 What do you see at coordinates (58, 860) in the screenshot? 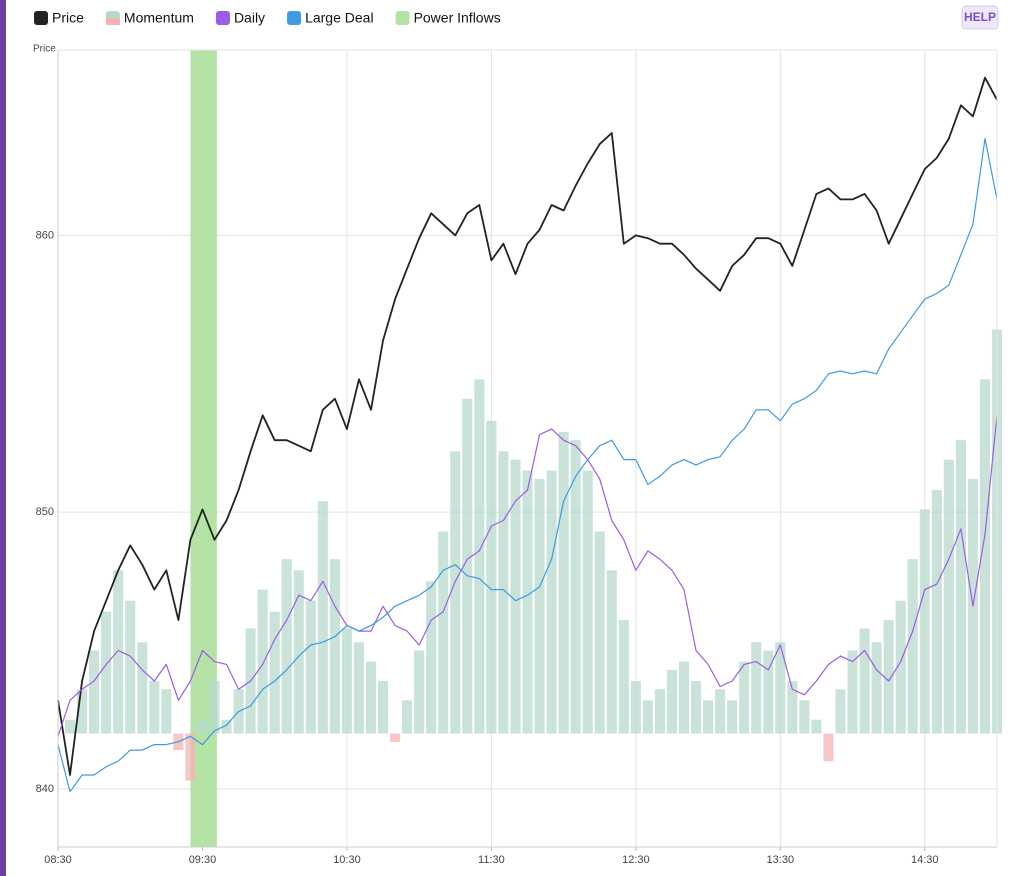
I see `x-tick-label: 08:30` at bounding box center [58, 860].